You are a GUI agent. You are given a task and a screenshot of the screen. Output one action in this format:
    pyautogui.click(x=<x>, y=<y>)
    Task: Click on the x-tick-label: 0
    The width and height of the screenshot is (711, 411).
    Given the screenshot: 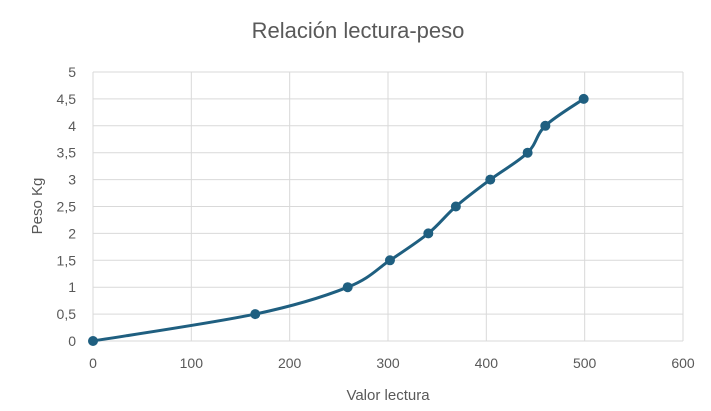 What is the action you would take?
    pyautogui.click(x=93, y=363)
    